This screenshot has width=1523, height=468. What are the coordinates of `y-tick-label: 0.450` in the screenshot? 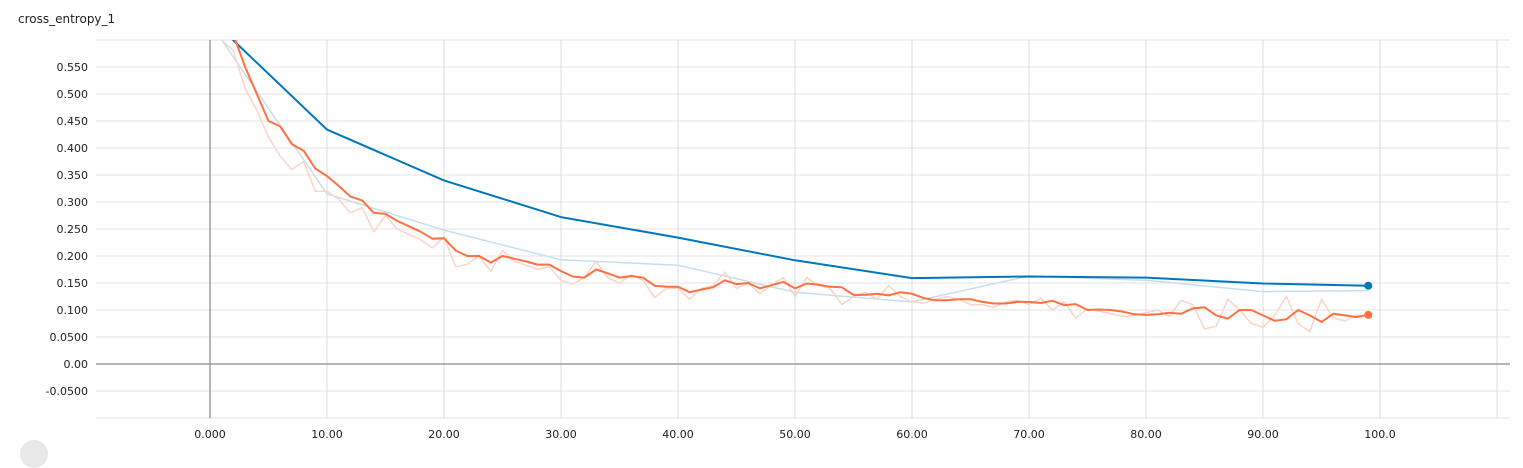 It's located at (73, 121).